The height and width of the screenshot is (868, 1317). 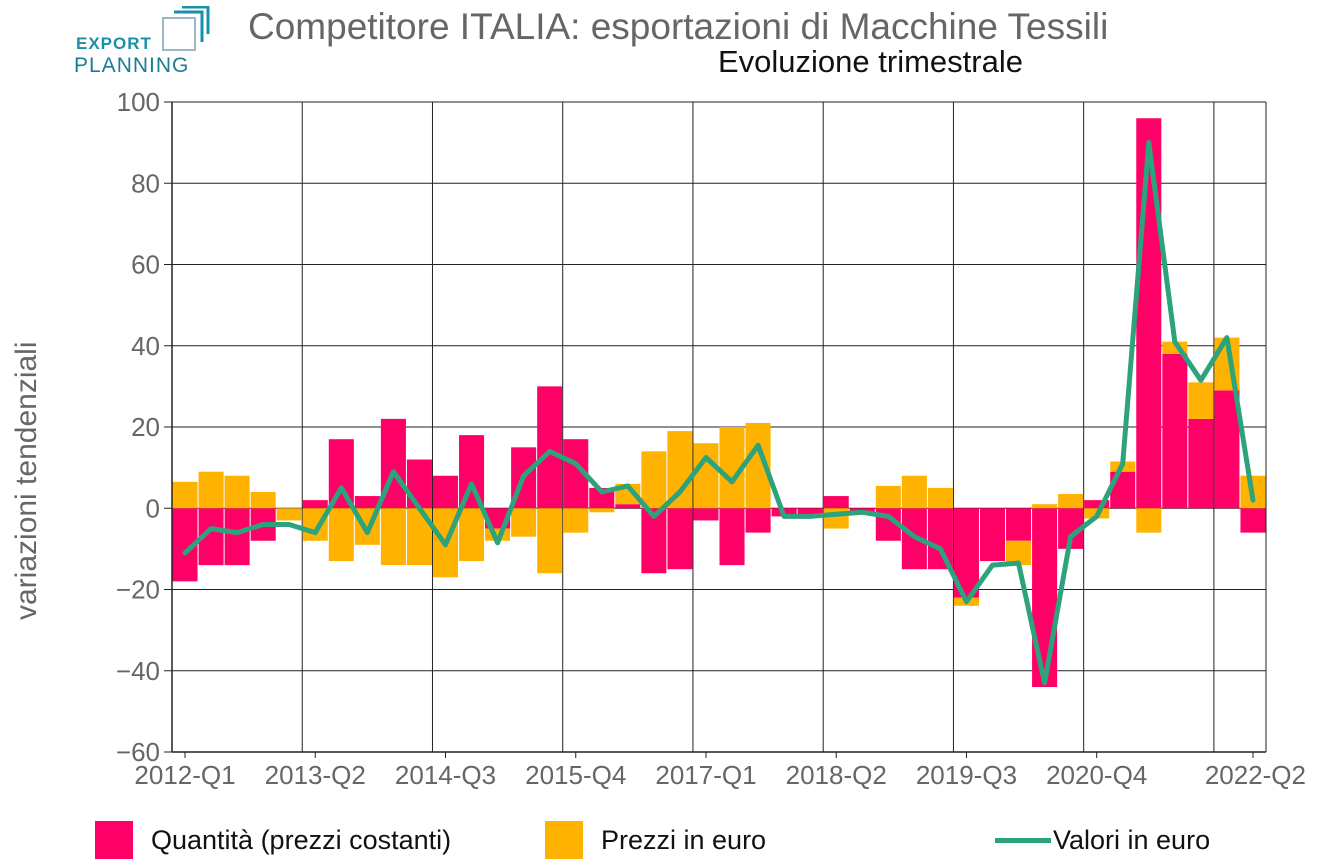 I want to click on x-tick-label: 2018-Q2, so click(x=836, y=775).